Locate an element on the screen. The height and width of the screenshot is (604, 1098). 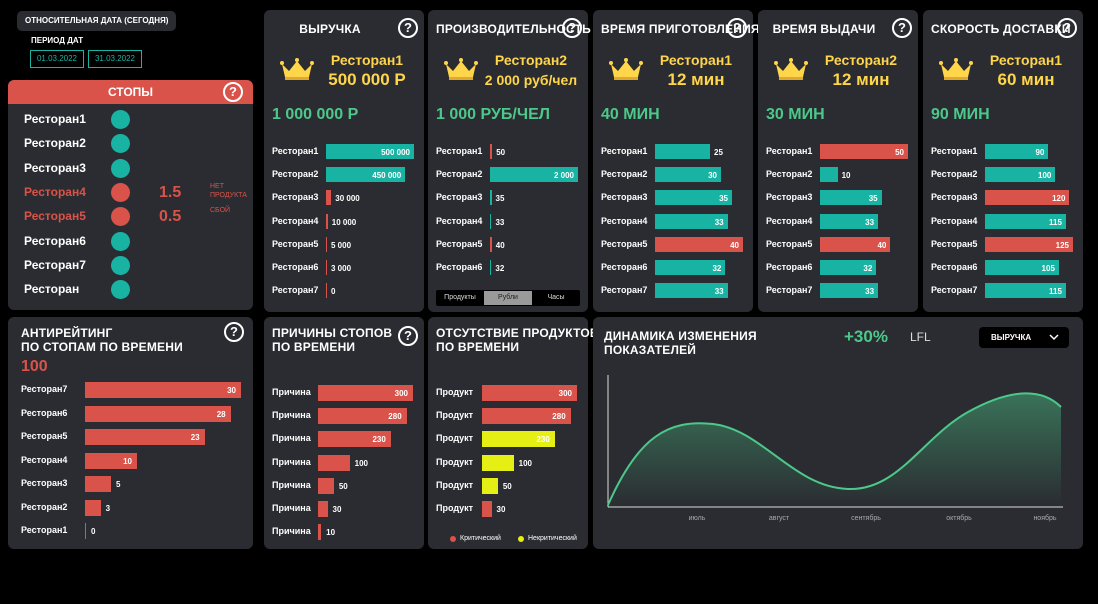
kpi-leader-name: Ресторан1 is located at coordinates (367, 60).